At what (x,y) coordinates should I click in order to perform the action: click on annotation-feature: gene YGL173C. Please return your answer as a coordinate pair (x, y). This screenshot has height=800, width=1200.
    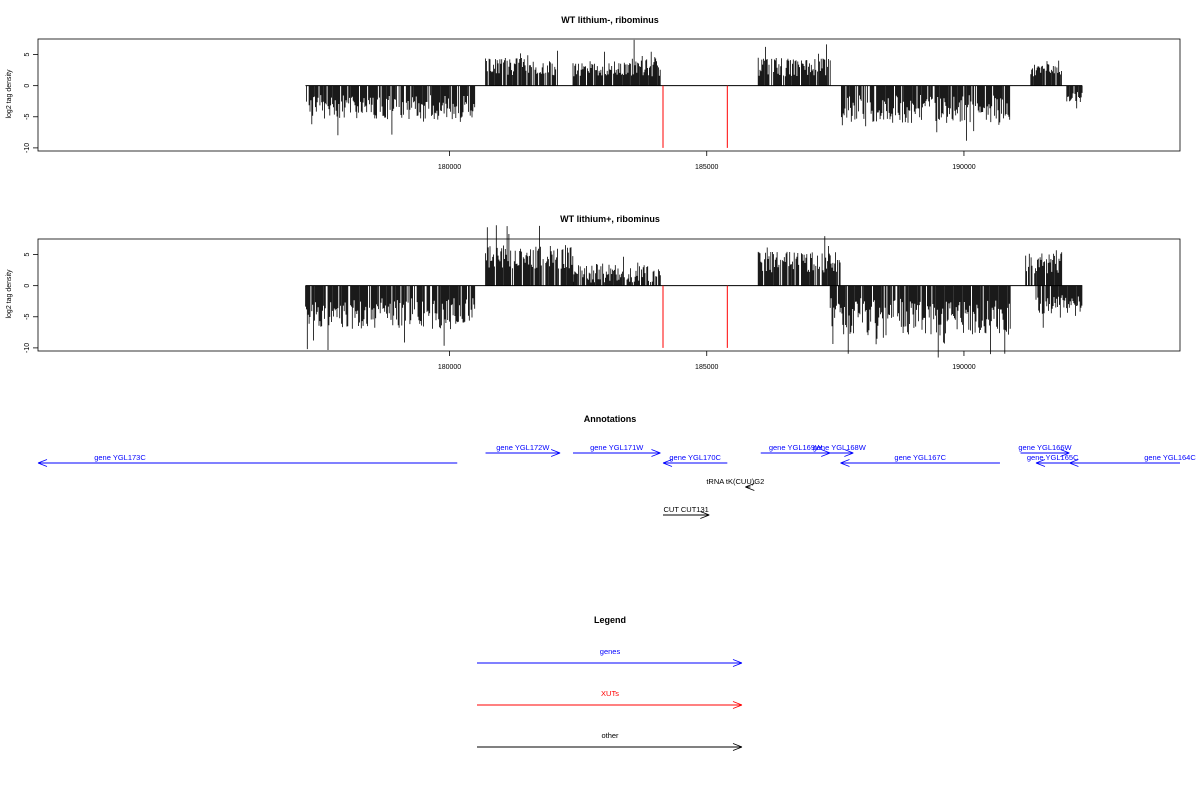
    Looking at the image, I should click on (247, 460).